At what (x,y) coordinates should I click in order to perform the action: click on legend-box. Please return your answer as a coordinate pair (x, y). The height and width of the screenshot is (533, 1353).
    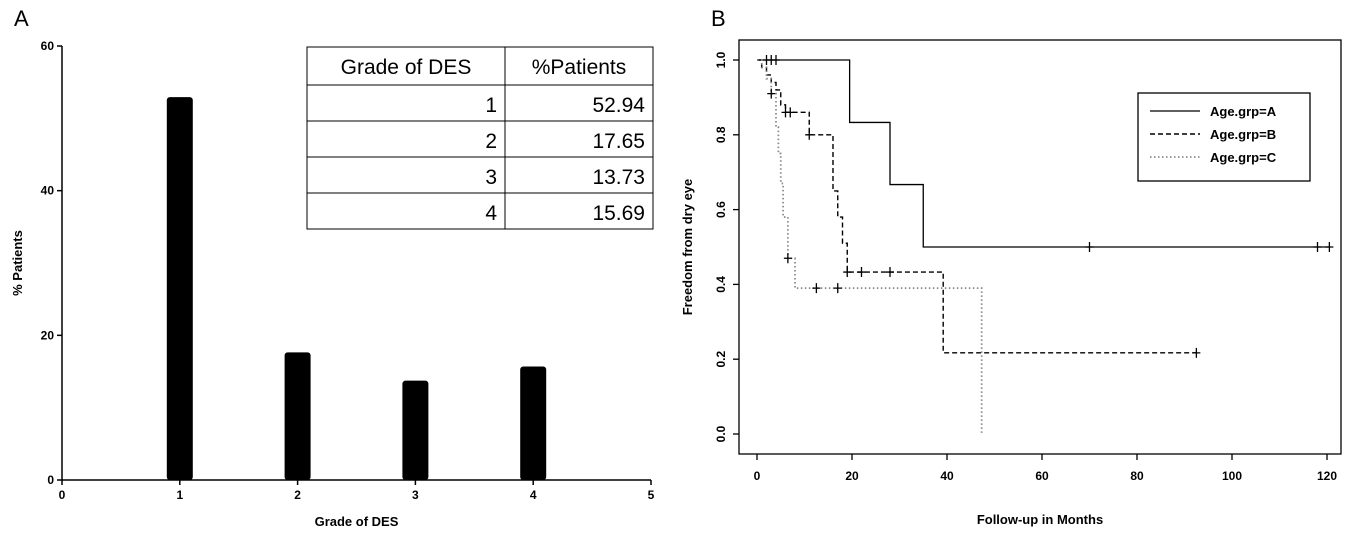
    Looking at the image, I should click on (1224, 137).